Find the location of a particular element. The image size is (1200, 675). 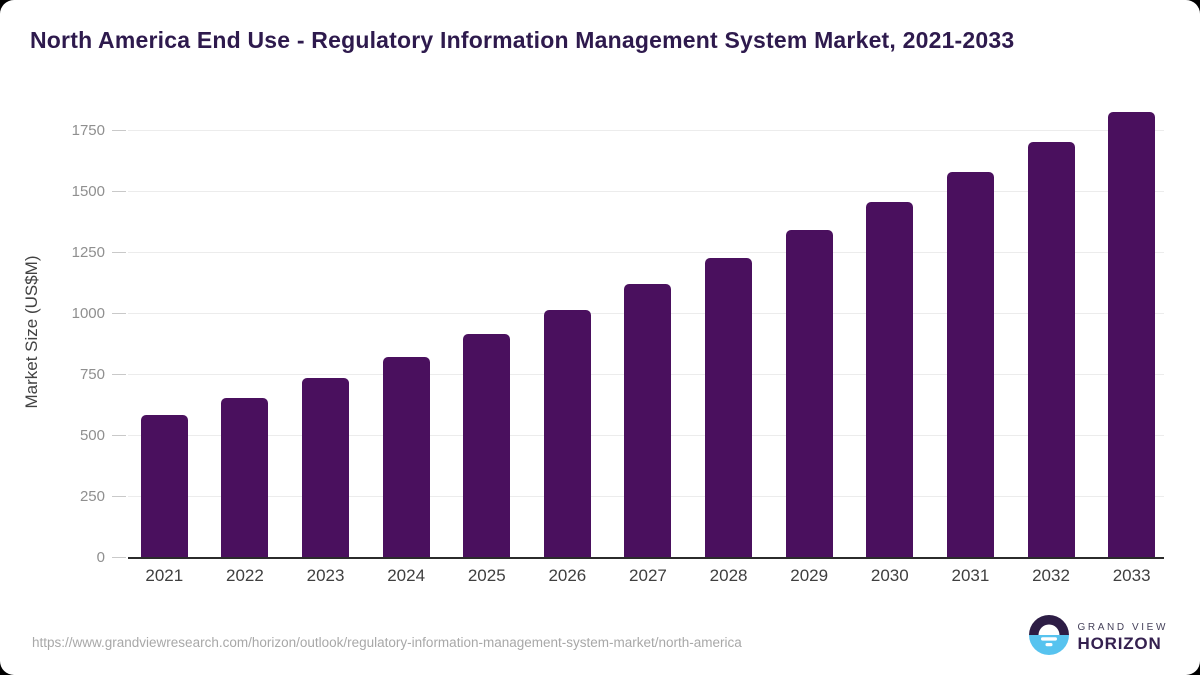

y-tick-label: 750 is located at coordinates (92, 374).